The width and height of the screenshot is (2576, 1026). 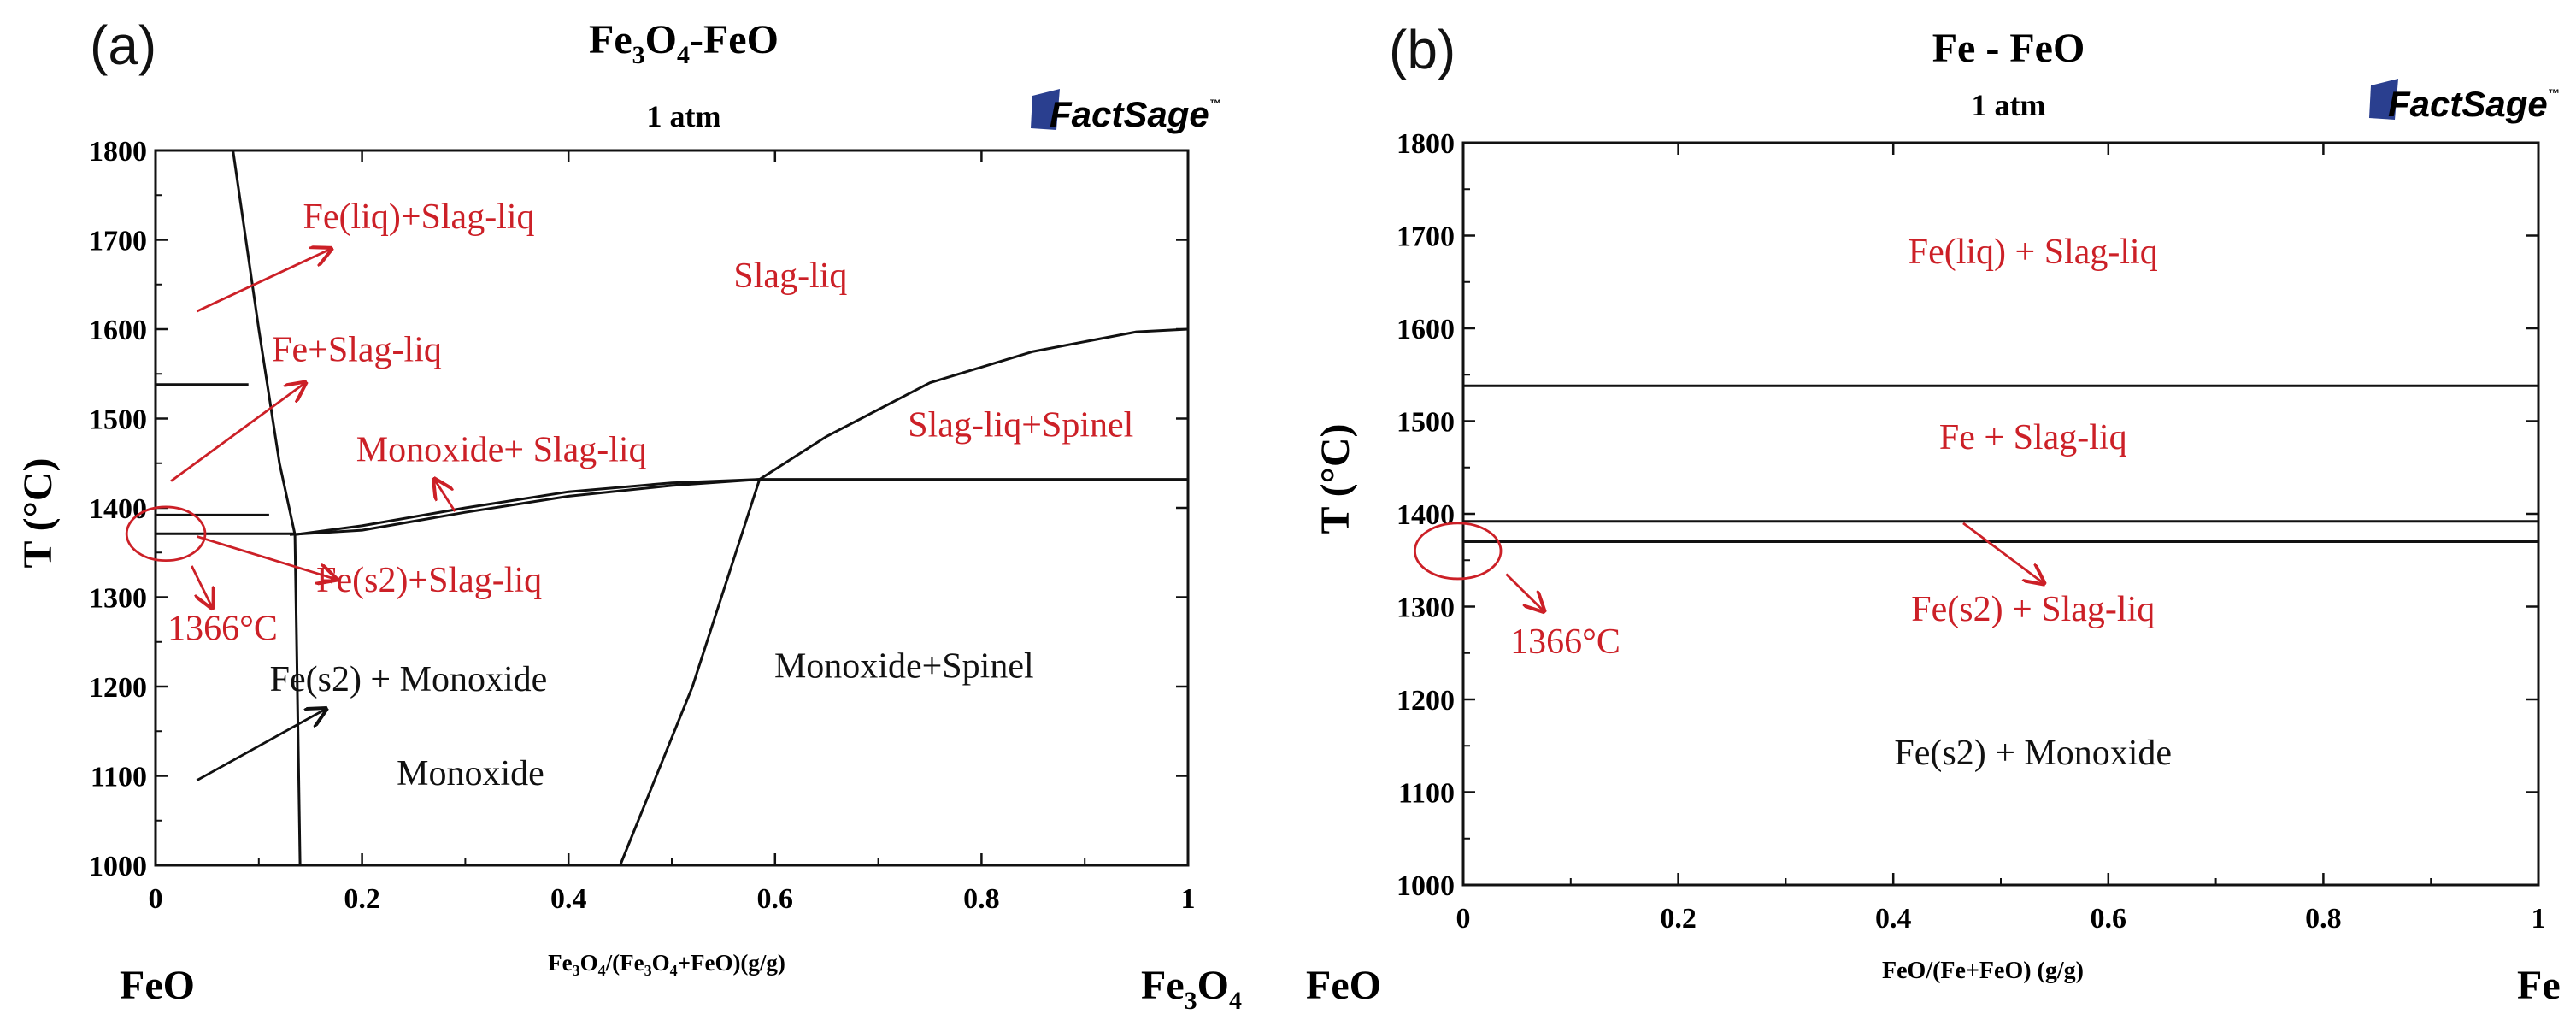 I want to click on x-tick-label: 0, so click(x=1463, y=919).